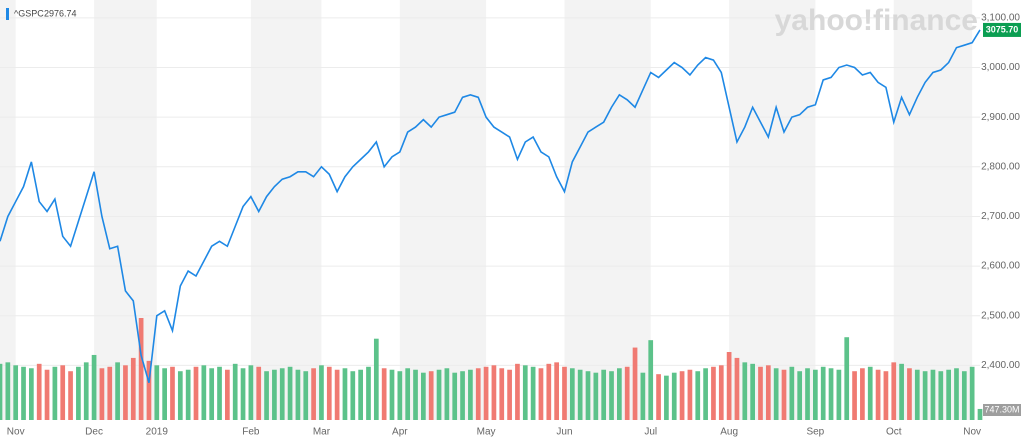 This screenshot has width=1024, height=440. What do you see at coordinates (1002, 410) in the screenshot?
I see `volume-tag-box` at bounding box center [1002, 410].